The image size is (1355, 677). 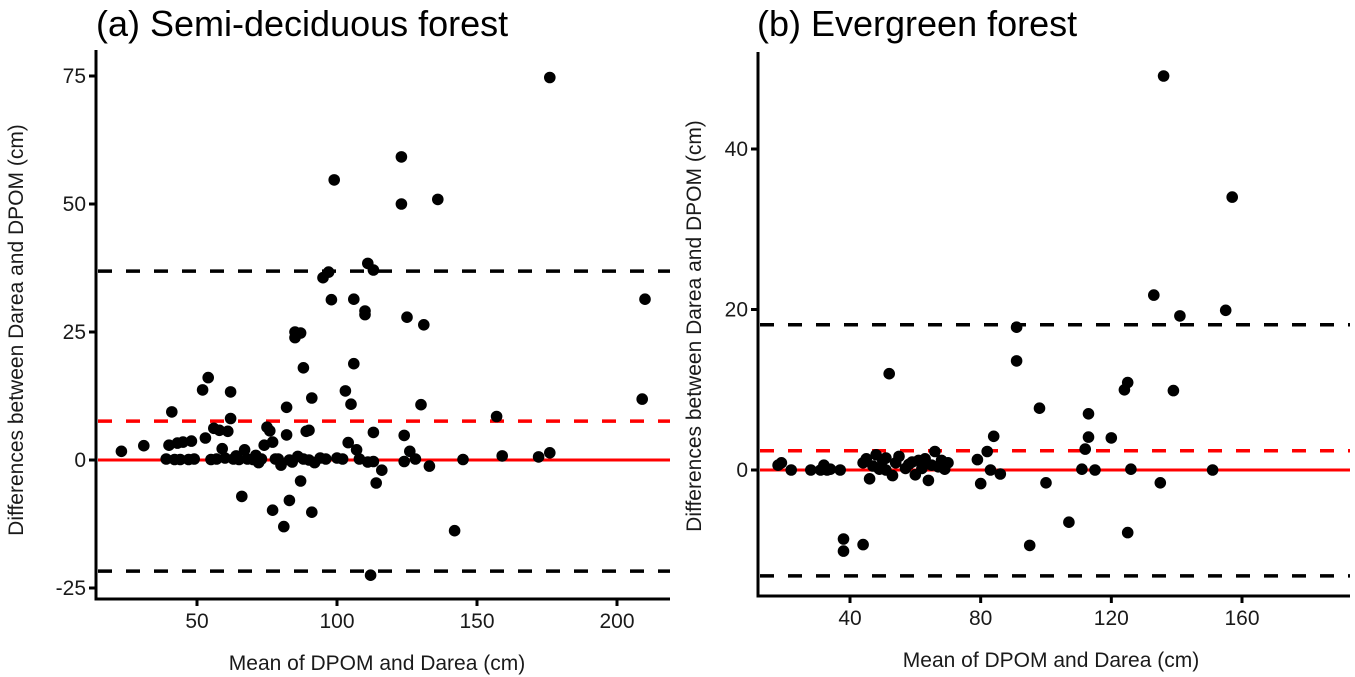 I want to click on x-tick-label: 160, so click(x=1241, y=618).